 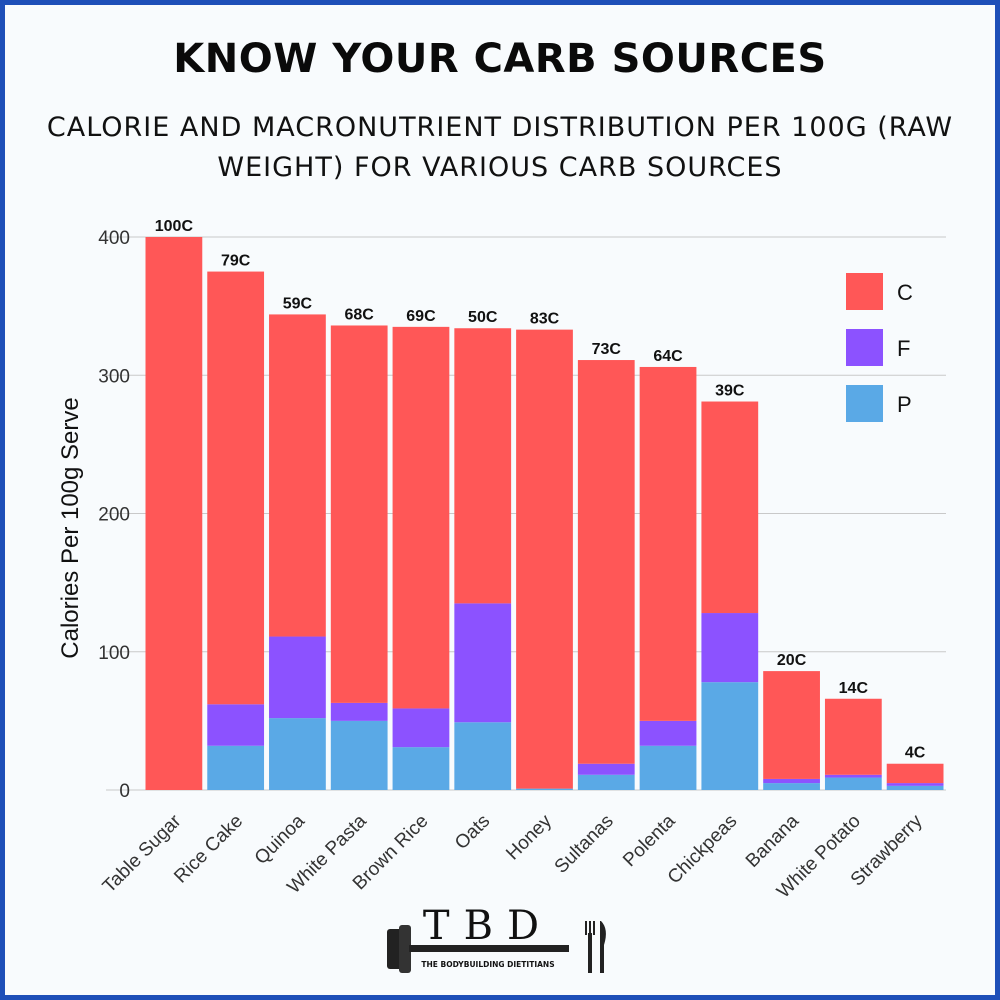 What do you see at coordinates (864, 291) in the screenshot?
I see `legend-swatch-c` at bounding box center [864, 291].